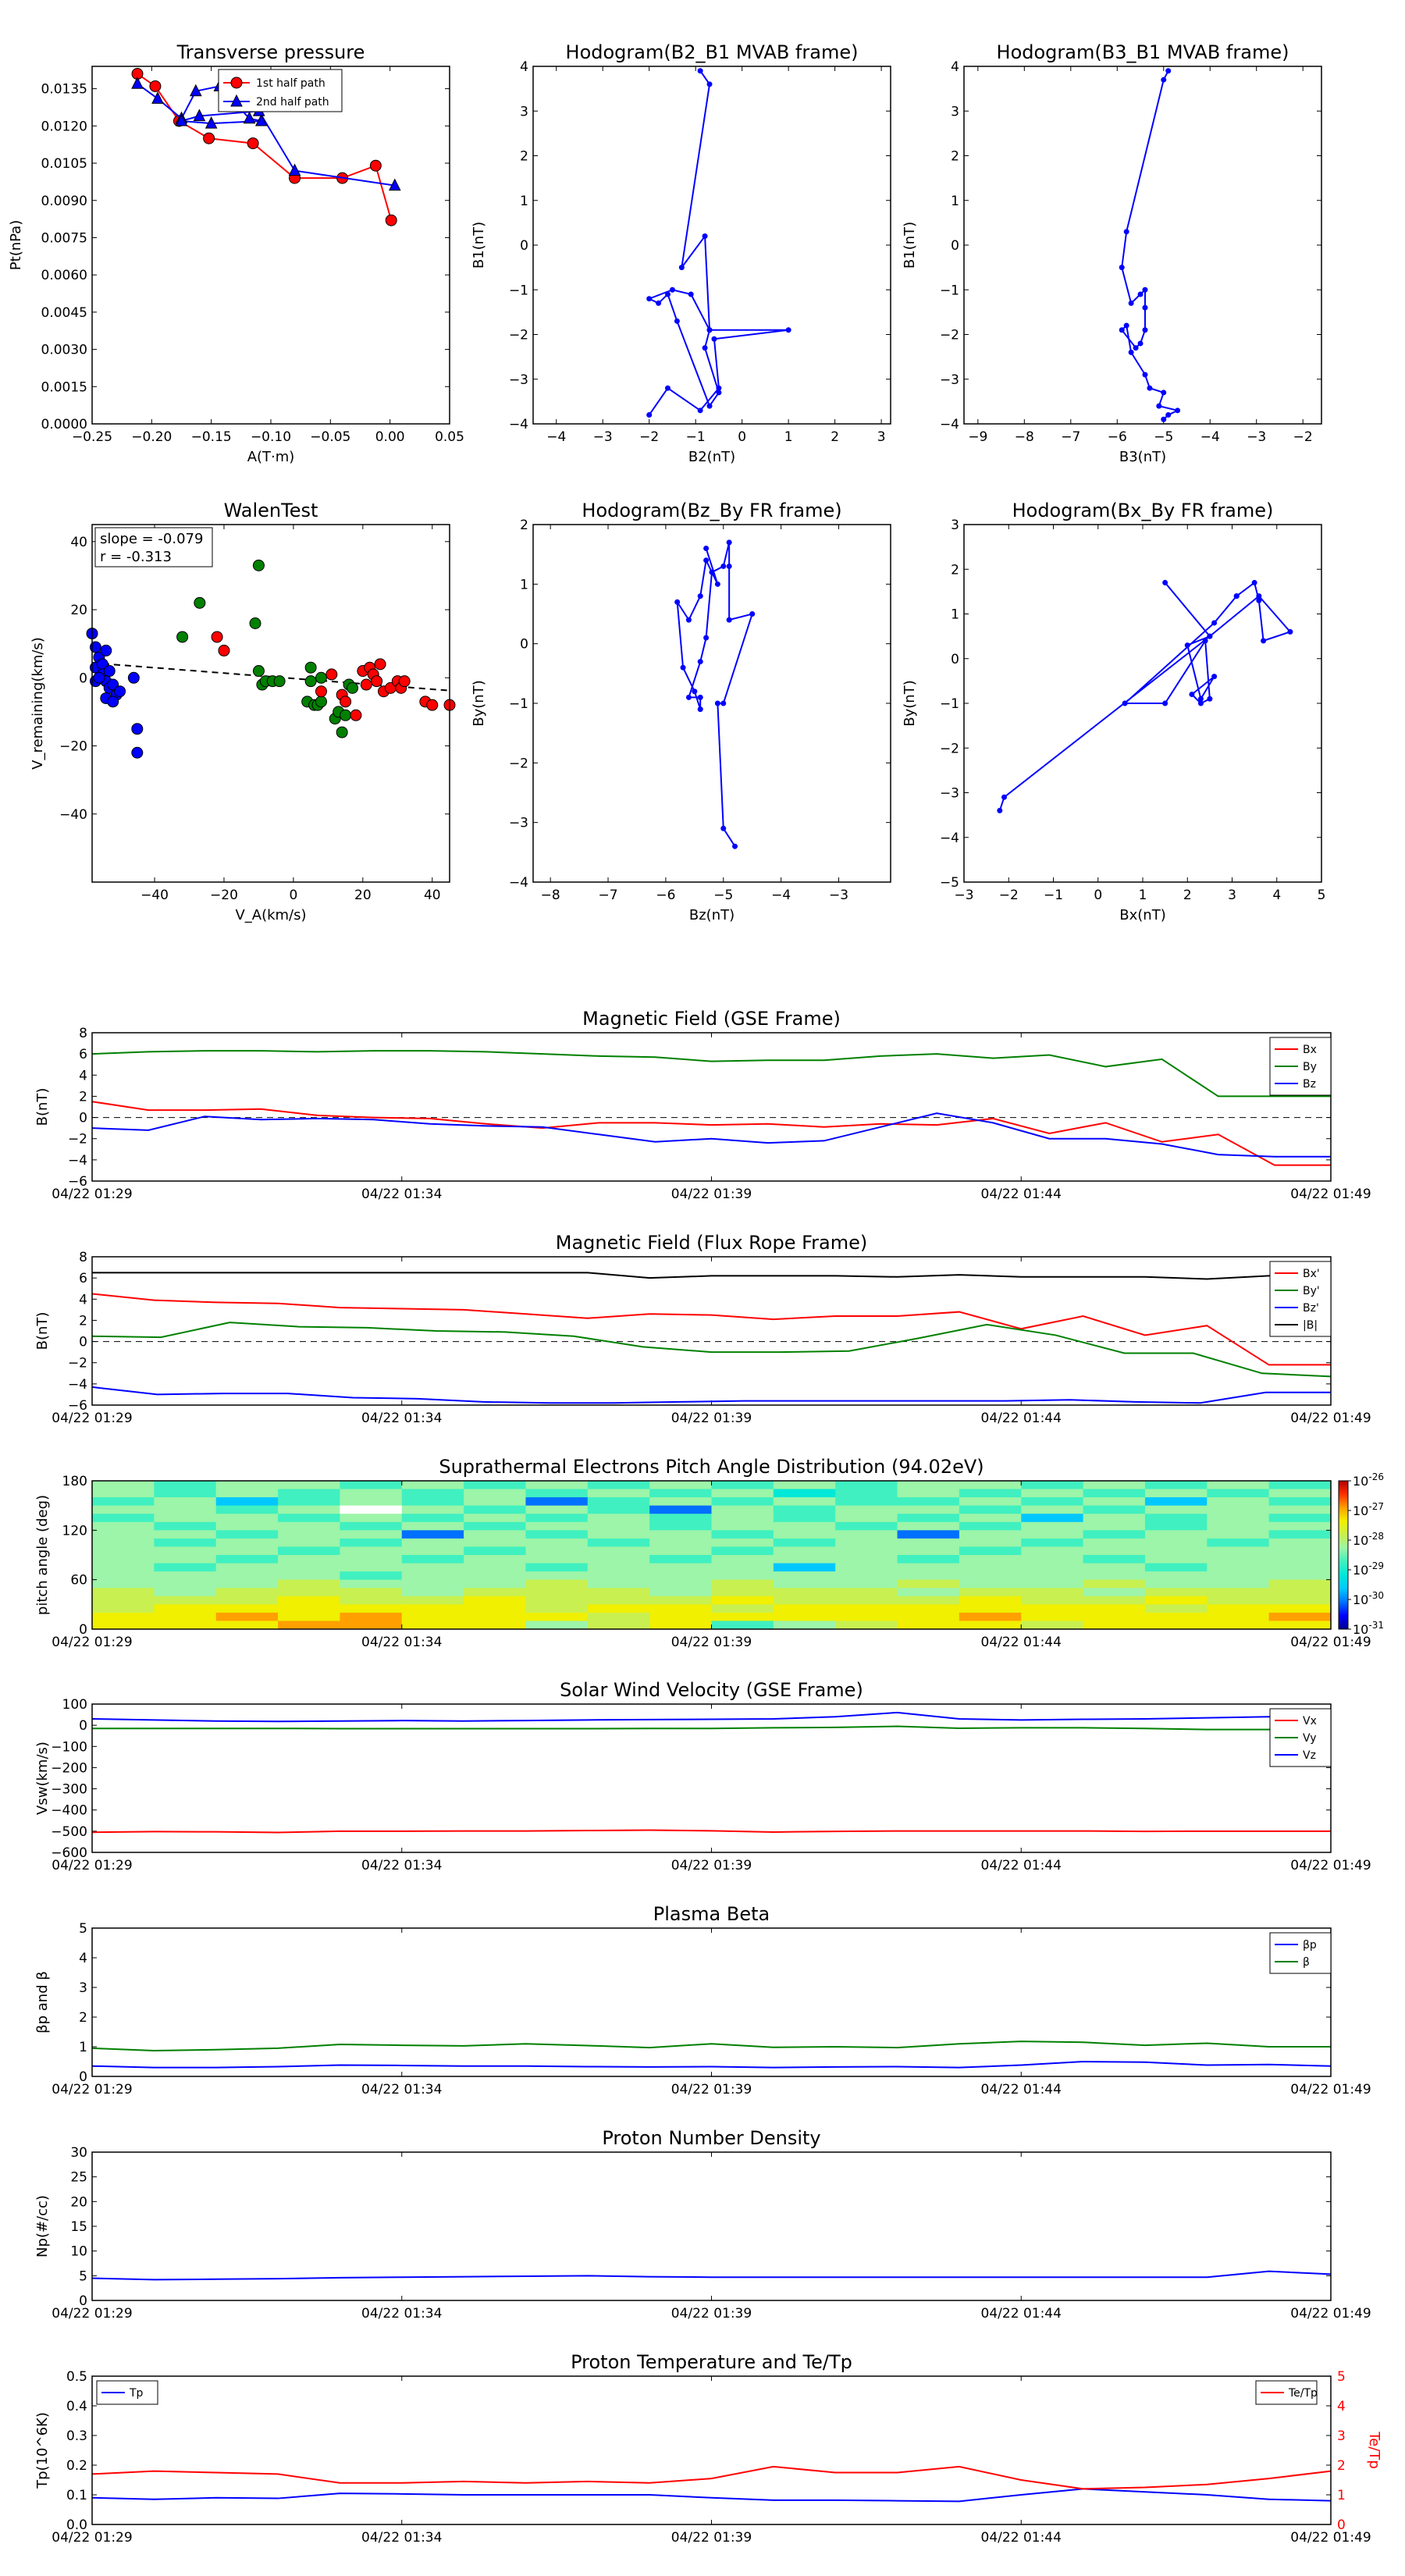 Image resolution: width=1405 pixels, height=2576 pixels. Describe the element at coordinates (950, 380) in the screenshot. I see `h2-y-tick-label: −3` at that location.